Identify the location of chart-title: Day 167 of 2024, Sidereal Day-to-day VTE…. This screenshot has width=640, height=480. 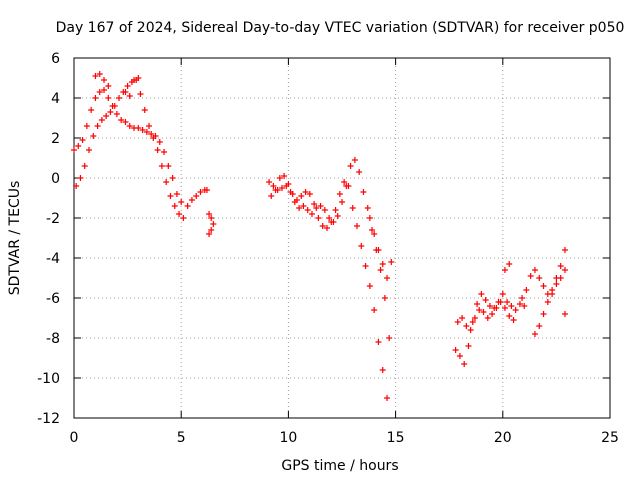
(340, 28).